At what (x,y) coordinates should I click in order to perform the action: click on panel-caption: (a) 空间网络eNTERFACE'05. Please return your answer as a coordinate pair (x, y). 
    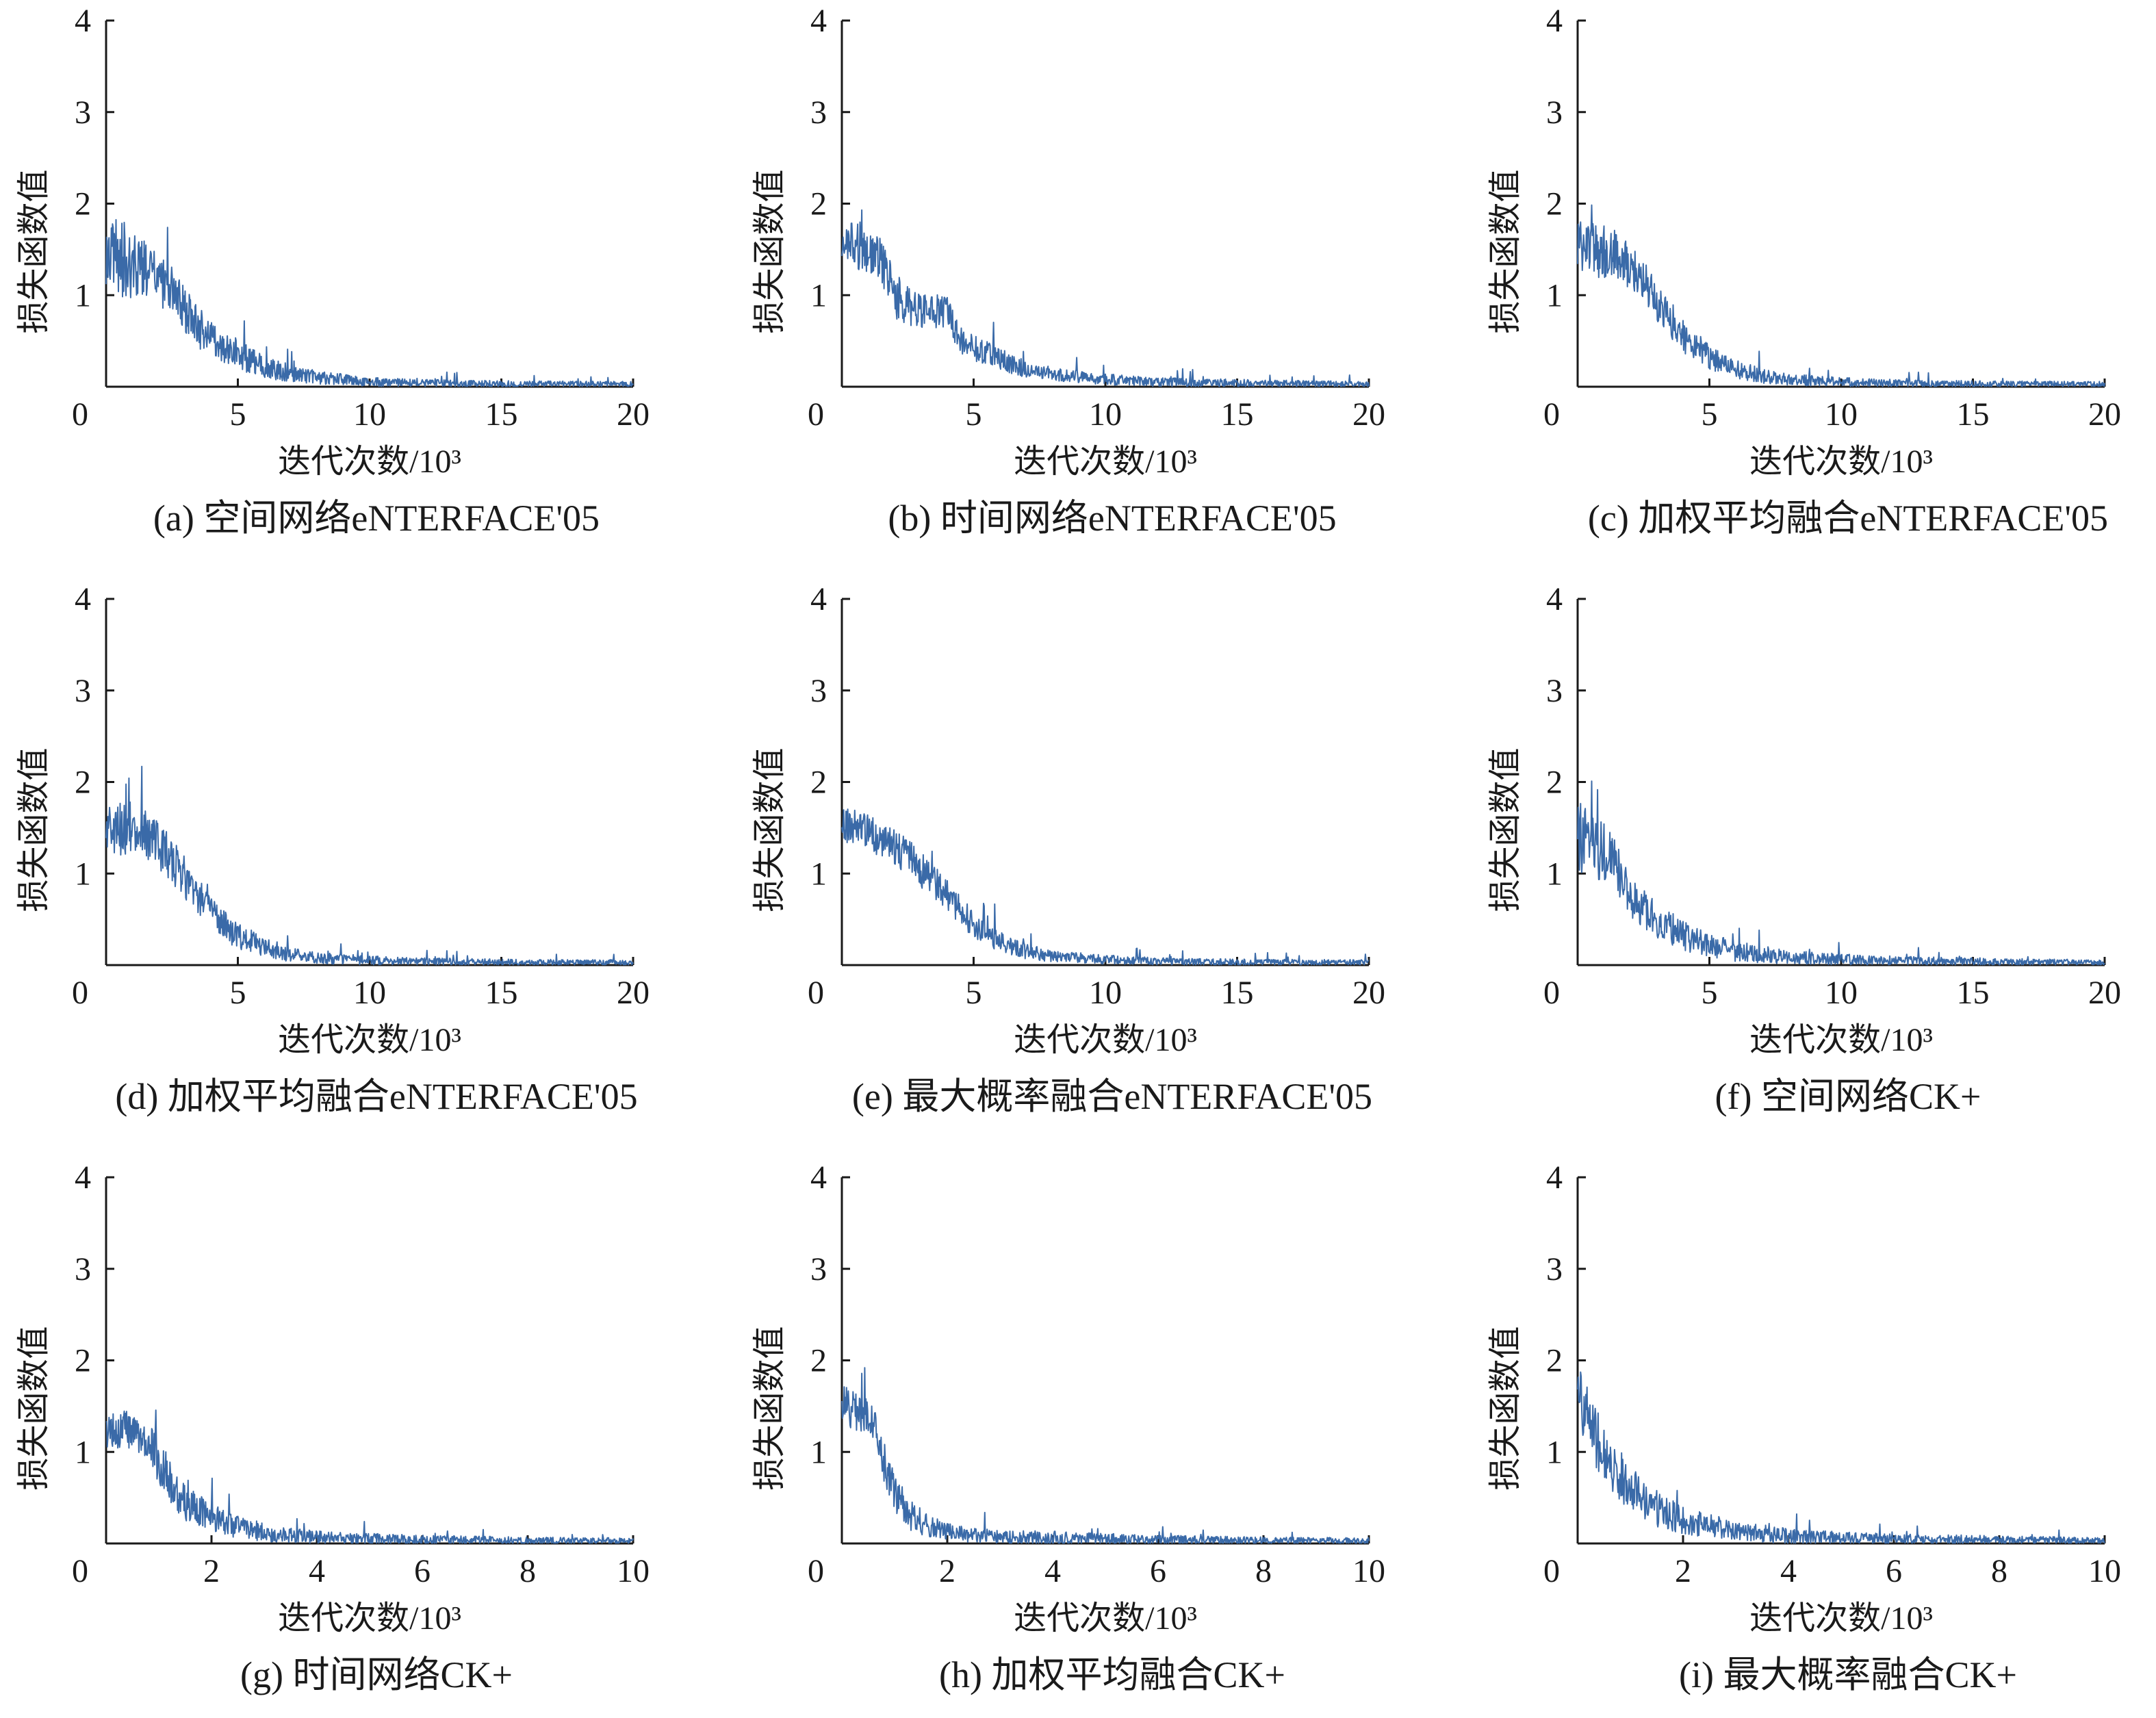
    Looking at the image, I should click on (376, 518).